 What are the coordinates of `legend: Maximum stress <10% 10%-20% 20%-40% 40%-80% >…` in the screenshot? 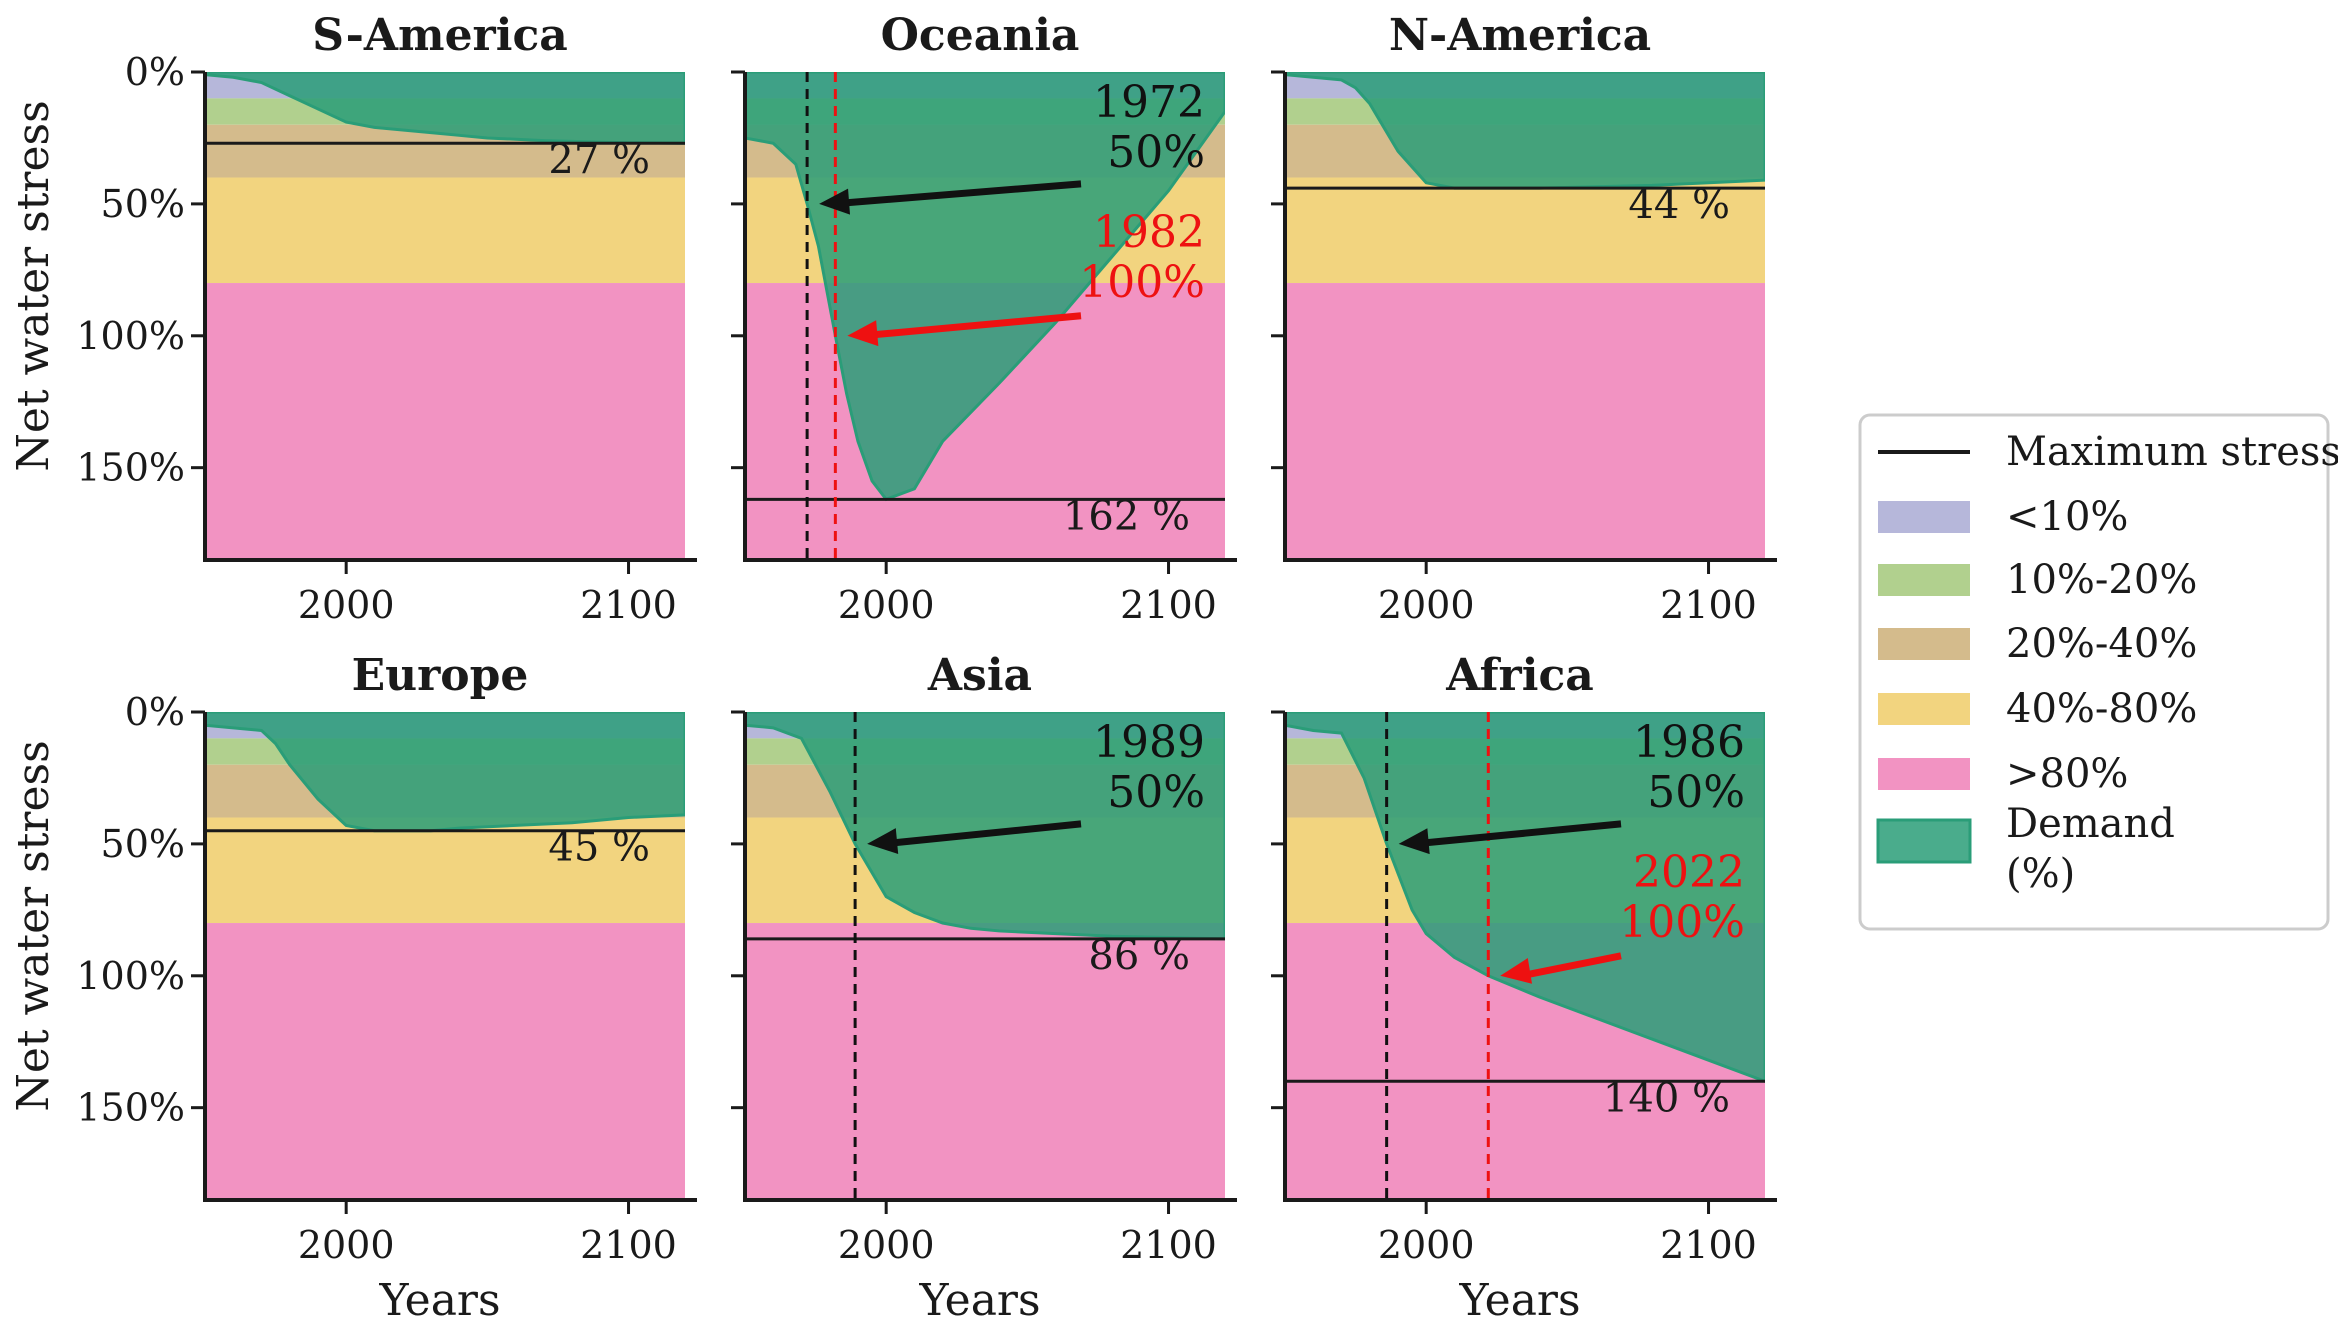 It's located at (2098, 672).